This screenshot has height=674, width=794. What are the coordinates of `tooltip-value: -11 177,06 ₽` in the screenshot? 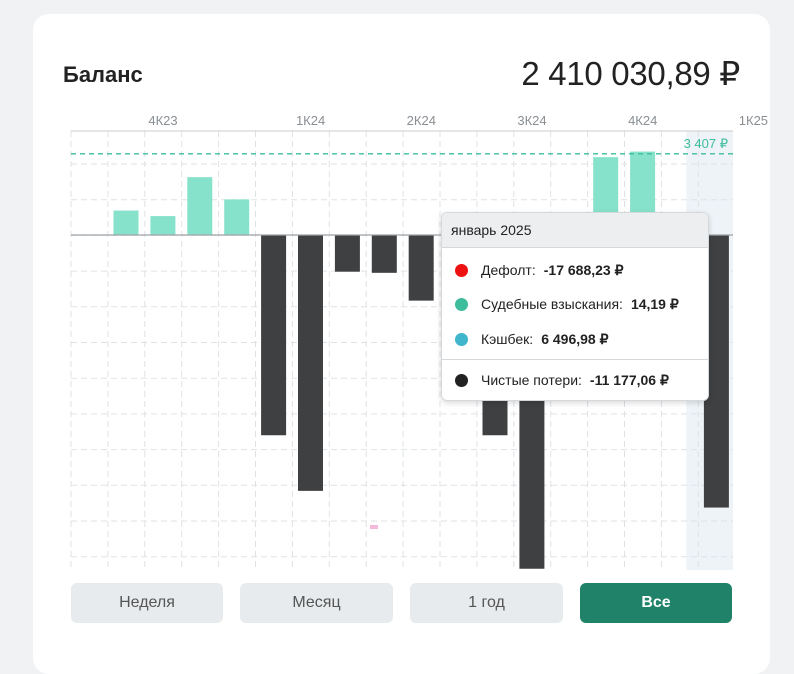 It's located at (629, 380).